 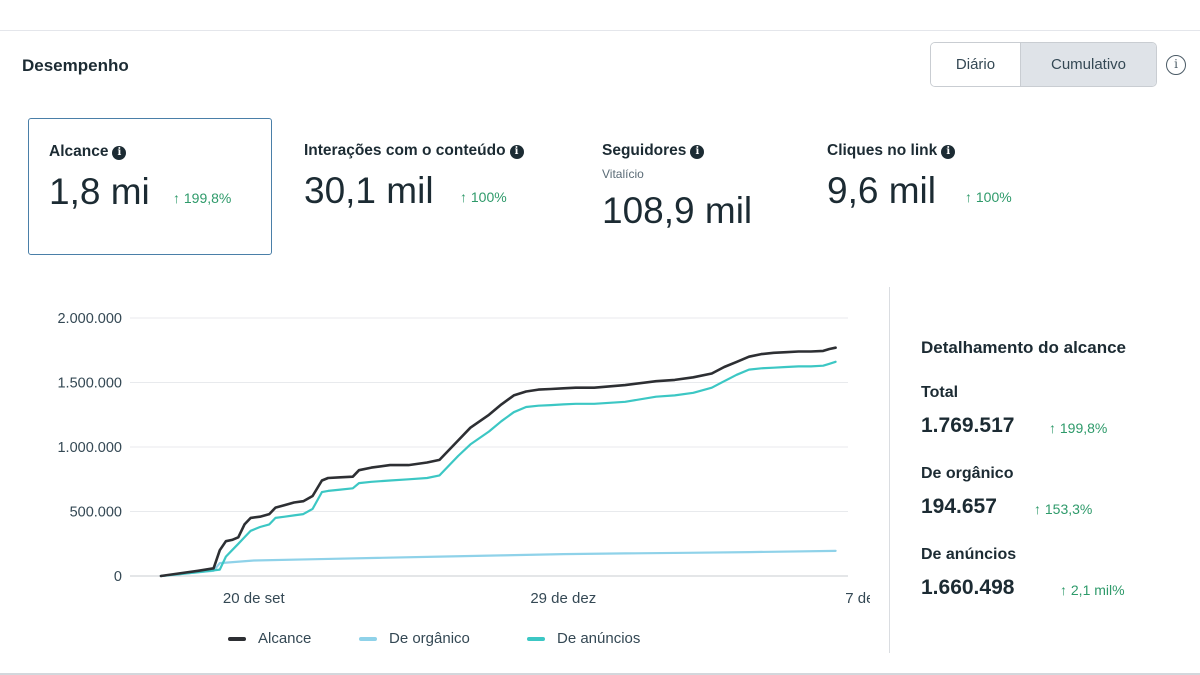 I want to click on daily-toggle-button: Diário, so click(x=976, y=64).